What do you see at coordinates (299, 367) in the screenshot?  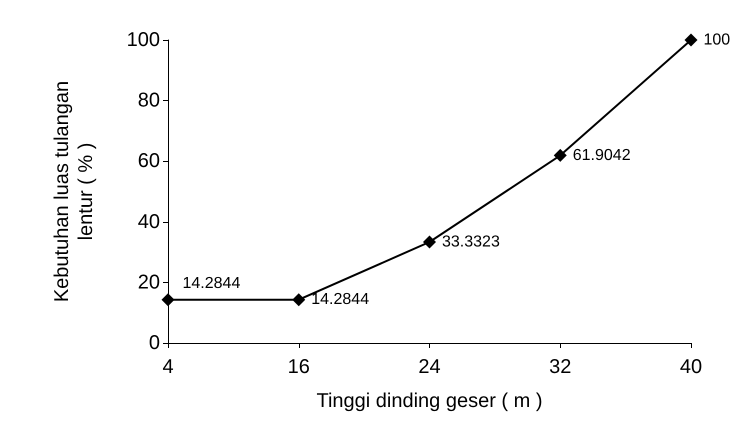 I see `x-tick-label: 16` at bounding box center [299, 367].